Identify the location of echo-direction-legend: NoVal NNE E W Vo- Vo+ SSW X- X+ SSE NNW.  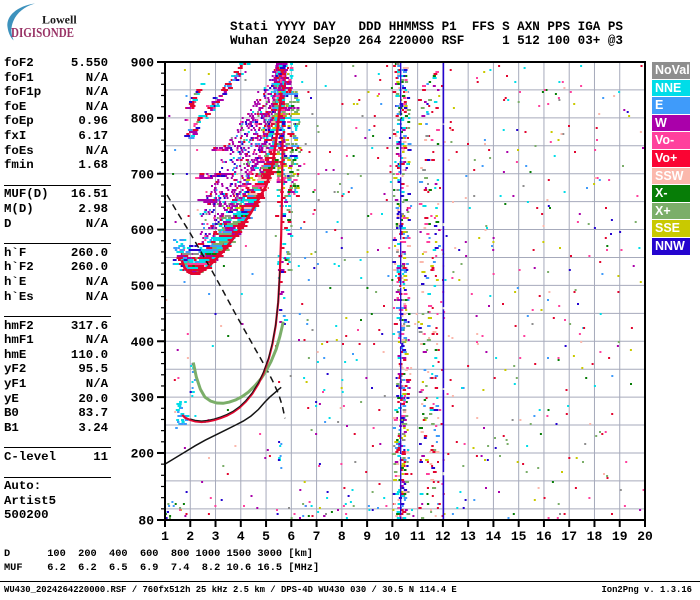
(671, 159).